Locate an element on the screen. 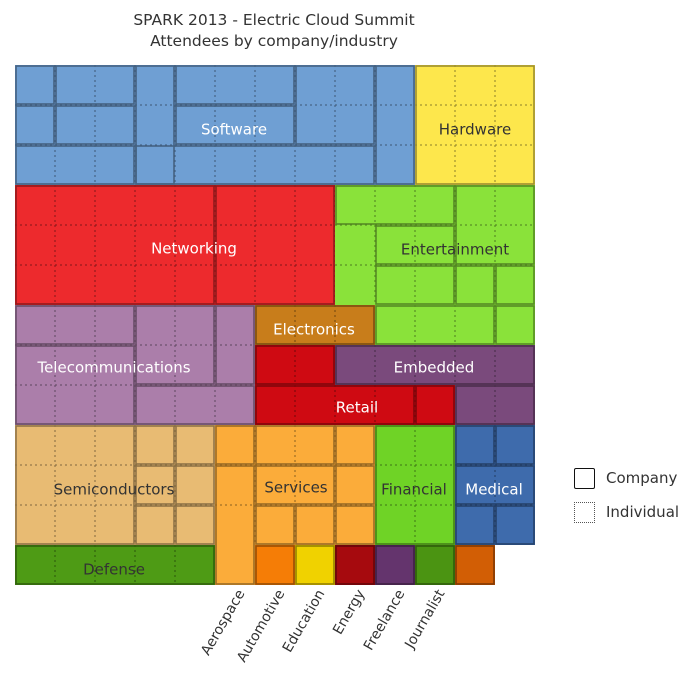 The width and height of the screenshot is (697, 678). label-entertainment: Entertainment is located at coordinates (455, 250).